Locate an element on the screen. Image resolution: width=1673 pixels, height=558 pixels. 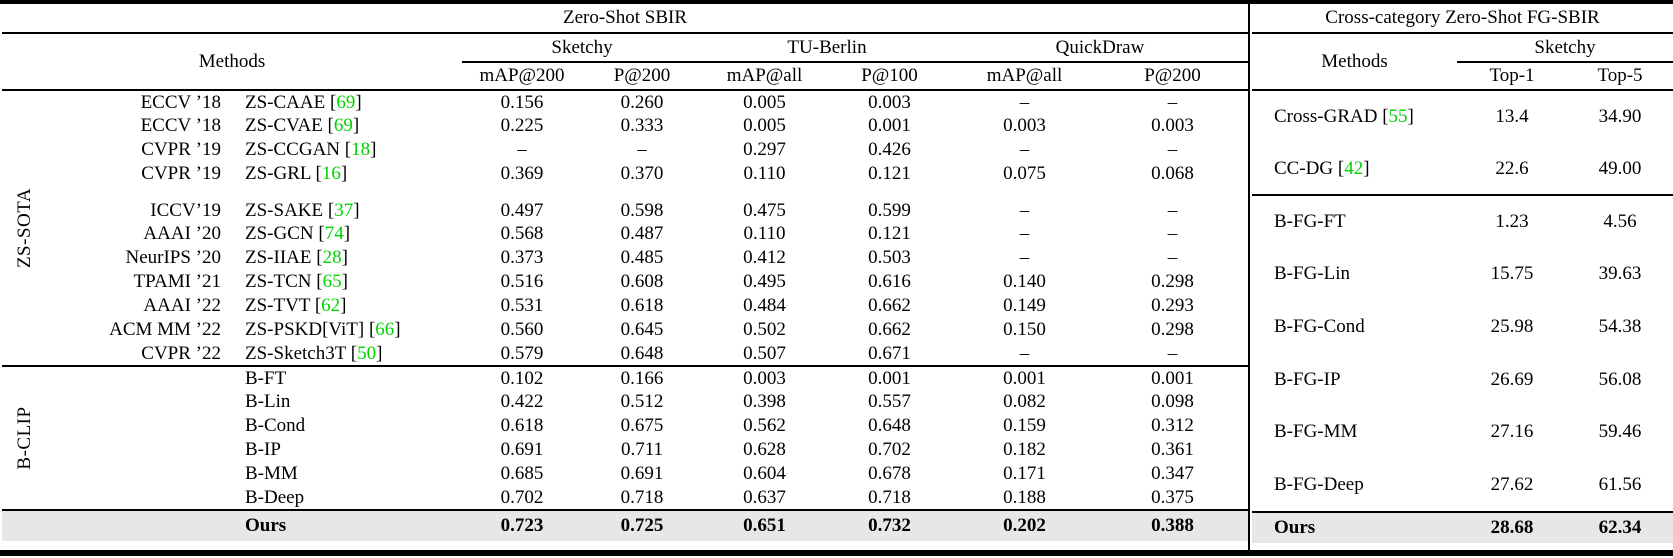
method-cell: ZS-SAKE [37] is located at coordinates (302, 210).